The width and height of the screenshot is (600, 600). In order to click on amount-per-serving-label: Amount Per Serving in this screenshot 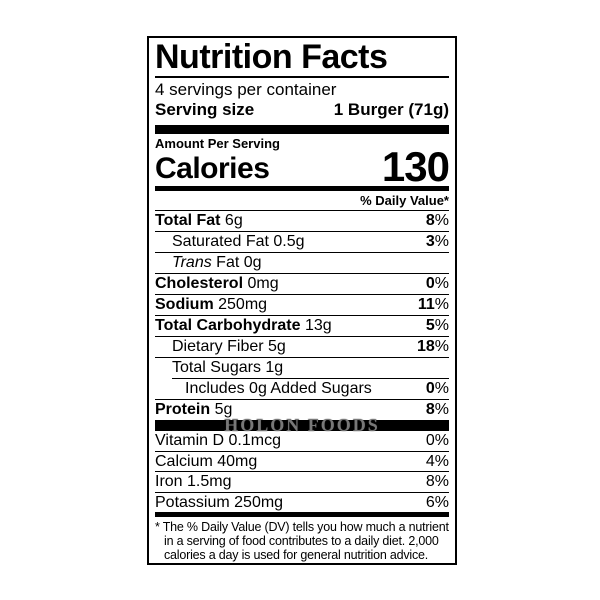, I will do `click(217, 143)`.